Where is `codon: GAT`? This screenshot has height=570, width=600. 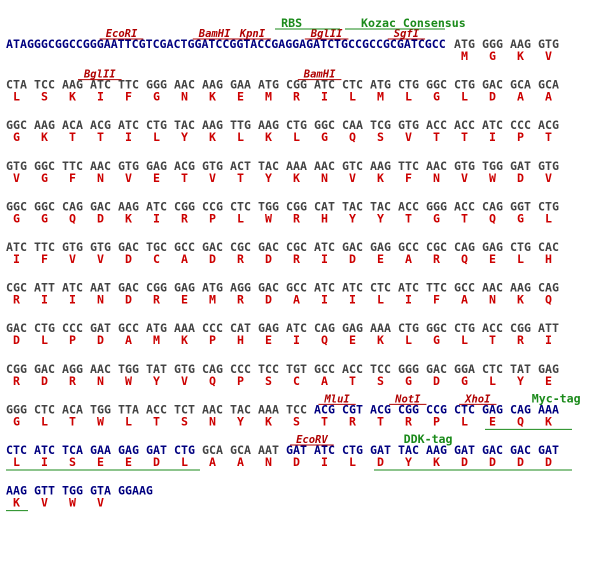
codon: GAT is located at coordinates (464, 450).